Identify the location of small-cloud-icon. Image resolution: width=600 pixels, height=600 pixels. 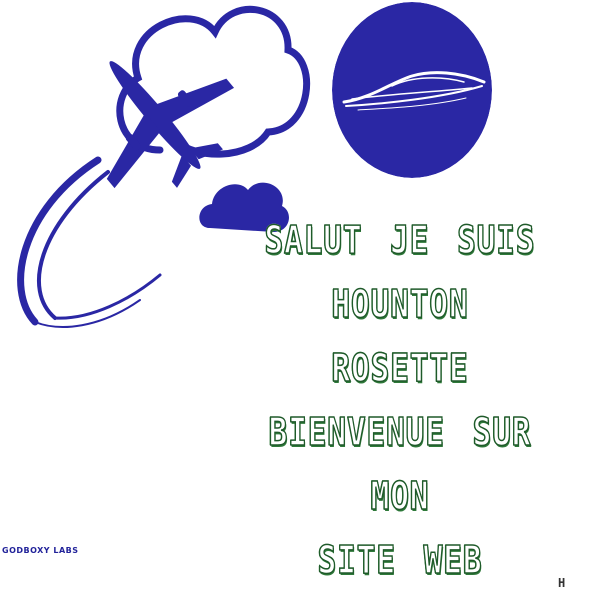
(244, 207).